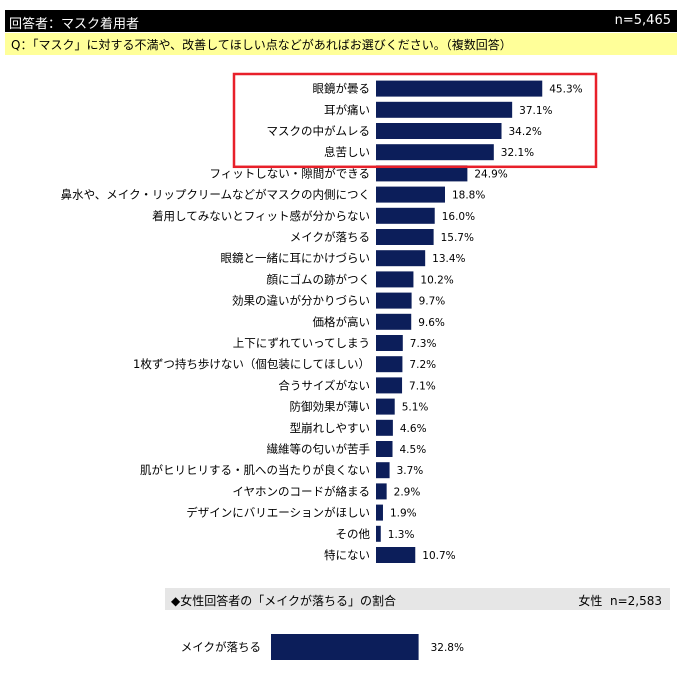 Image resolution: width=682 pixels, height=682 pixels. I want to click on value-label: 34.2%, so click(525, 132).